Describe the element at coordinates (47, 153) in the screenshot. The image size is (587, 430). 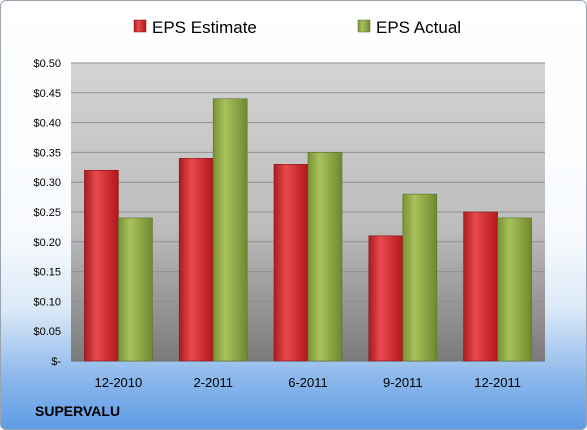
I see `y-tick-label: $0.35` at that location.